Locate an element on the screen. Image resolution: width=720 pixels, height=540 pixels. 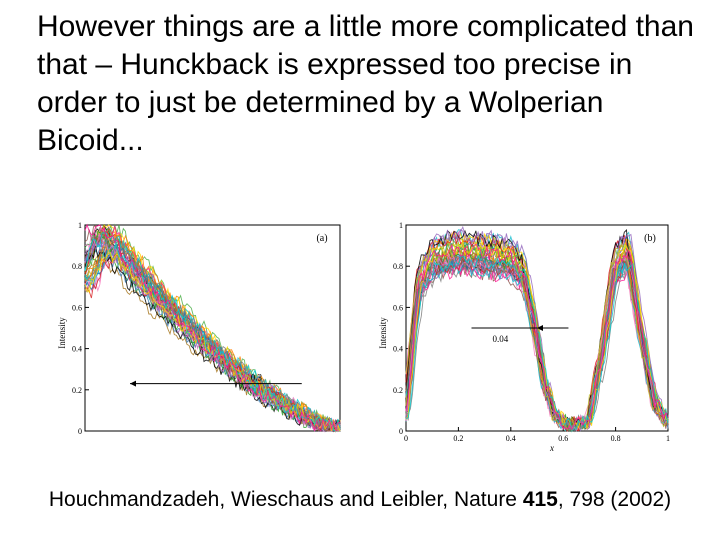
annotation: 0.04 is located at coordinates (520, 334).